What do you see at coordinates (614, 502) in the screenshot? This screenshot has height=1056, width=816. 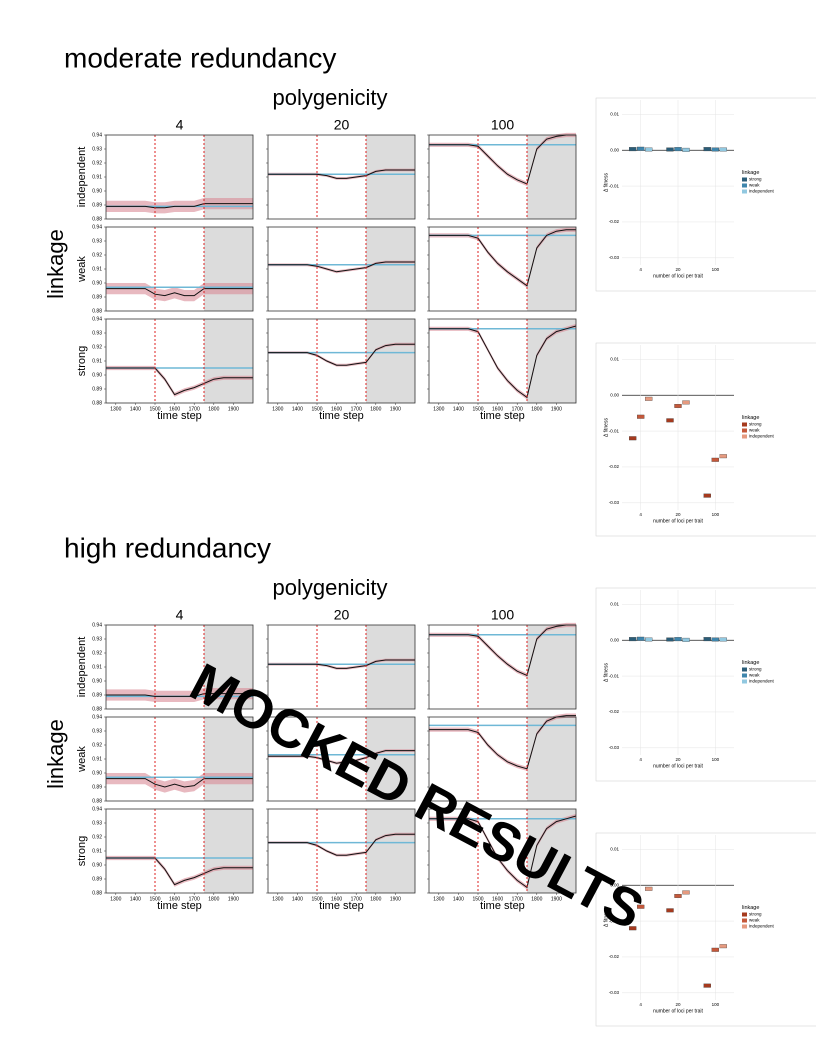 I see `y-tick-label: -0.03` at bounding box center [614, 502].